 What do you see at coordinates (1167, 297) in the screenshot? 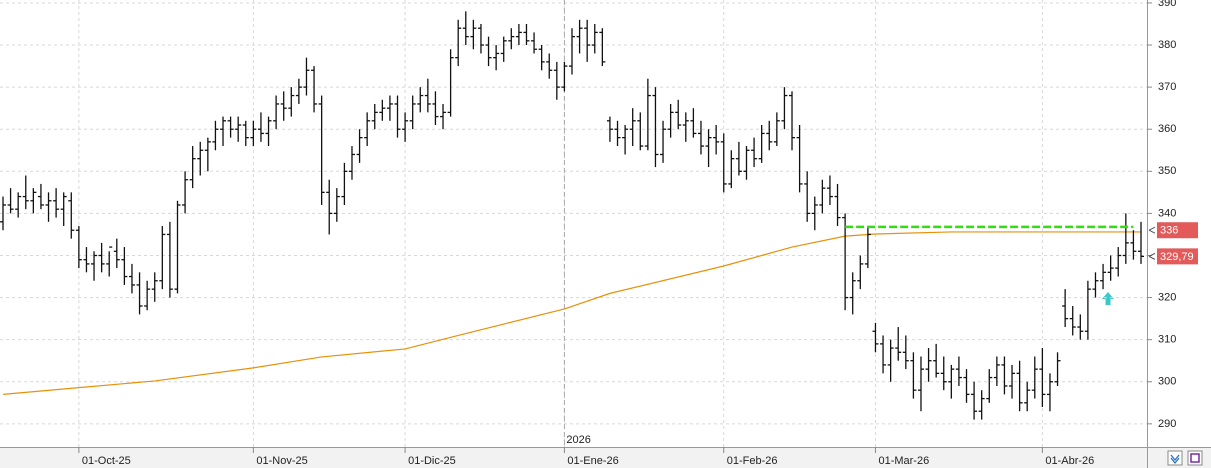
I see `y-tick-label: 320` at bounding box center [1167, 297].